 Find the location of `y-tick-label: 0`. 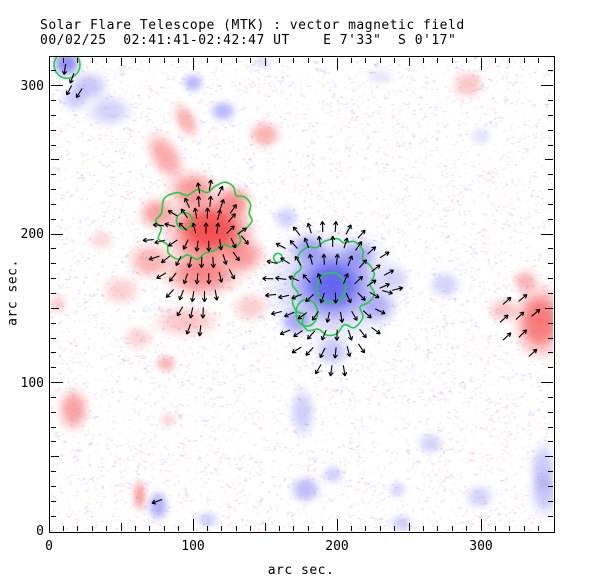

y-tick-label: 0 is located at coordinates (40, 531).